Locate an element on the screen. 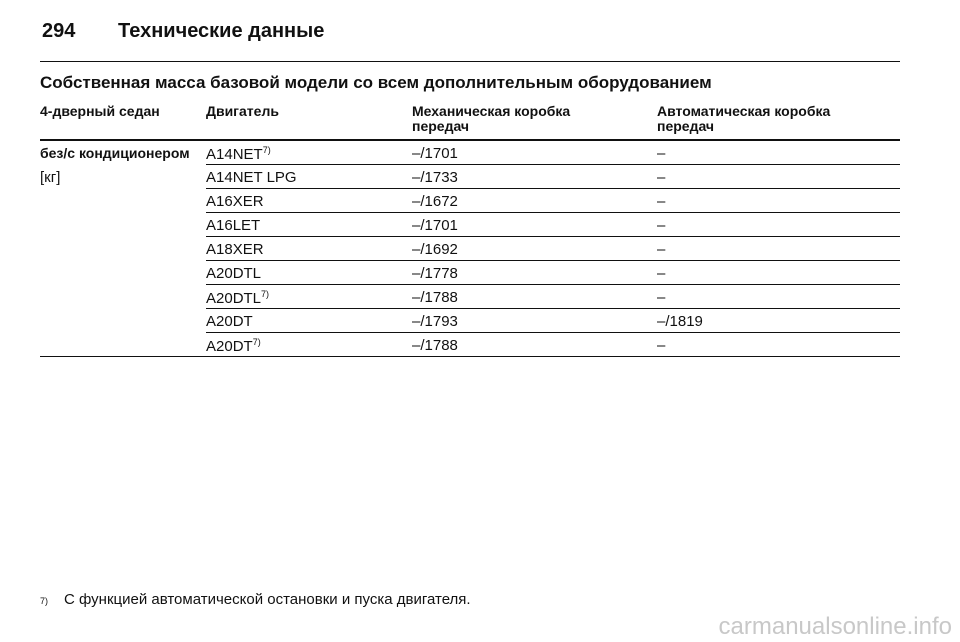 This screenshot has width=960, height=642. engine-cell: A20DT7) is located at coordinates (233, 346).